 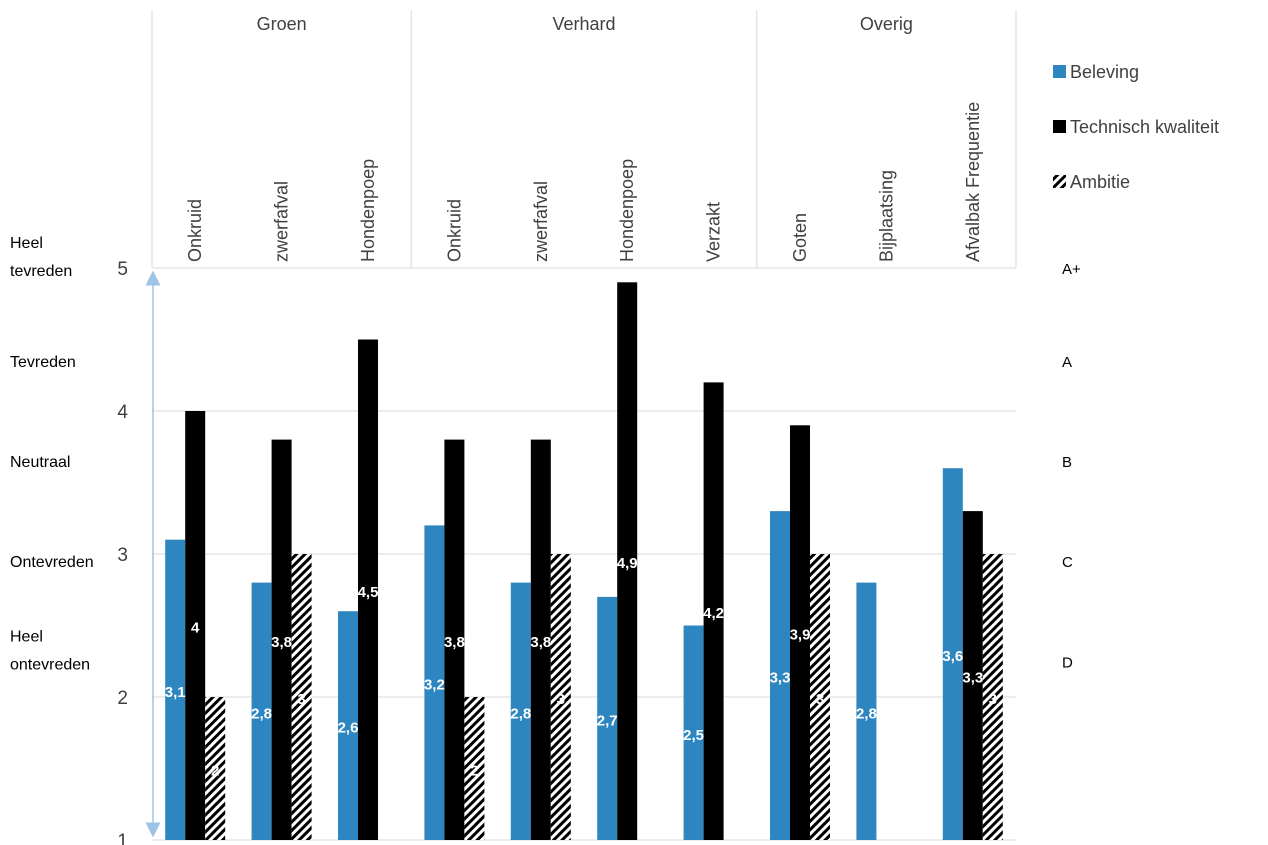 What do you see at coordinates (122, 555) in the screenshot?
I see `y-tick-label: 3` at bounding box center [122, 555].